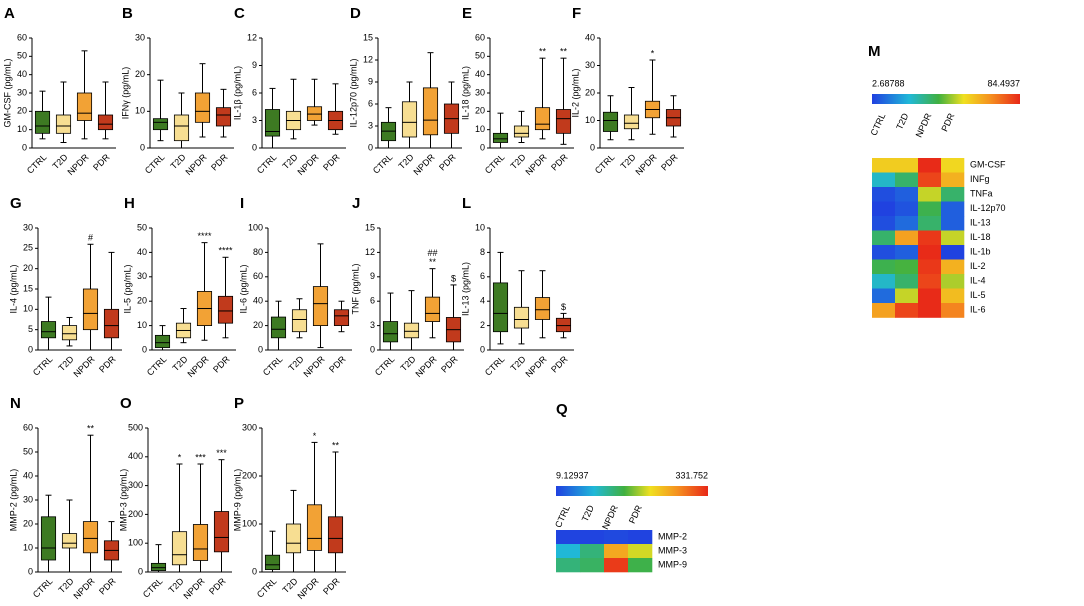 This screenshot has width=1084, height=606. What do you see at coordinates (672, 564) in the screenshot?
I see `row-label: MMP-9` at bounding box center [672, 564].